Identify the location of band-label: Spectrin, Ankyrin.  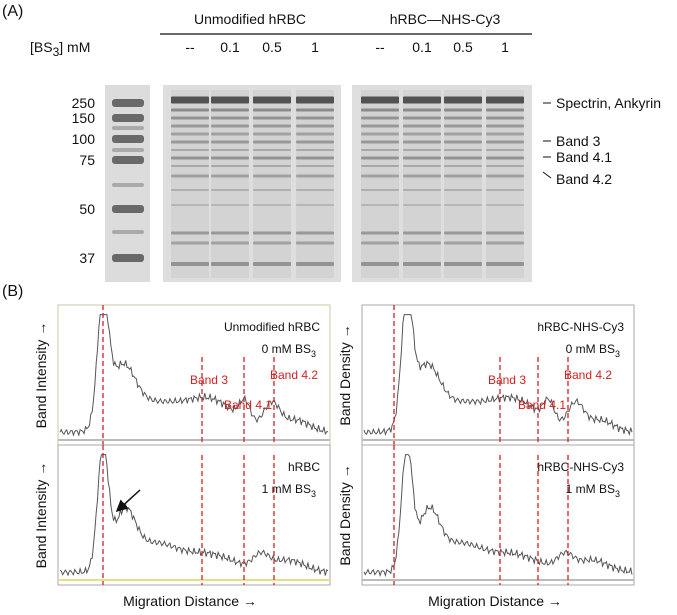
(608, 103).